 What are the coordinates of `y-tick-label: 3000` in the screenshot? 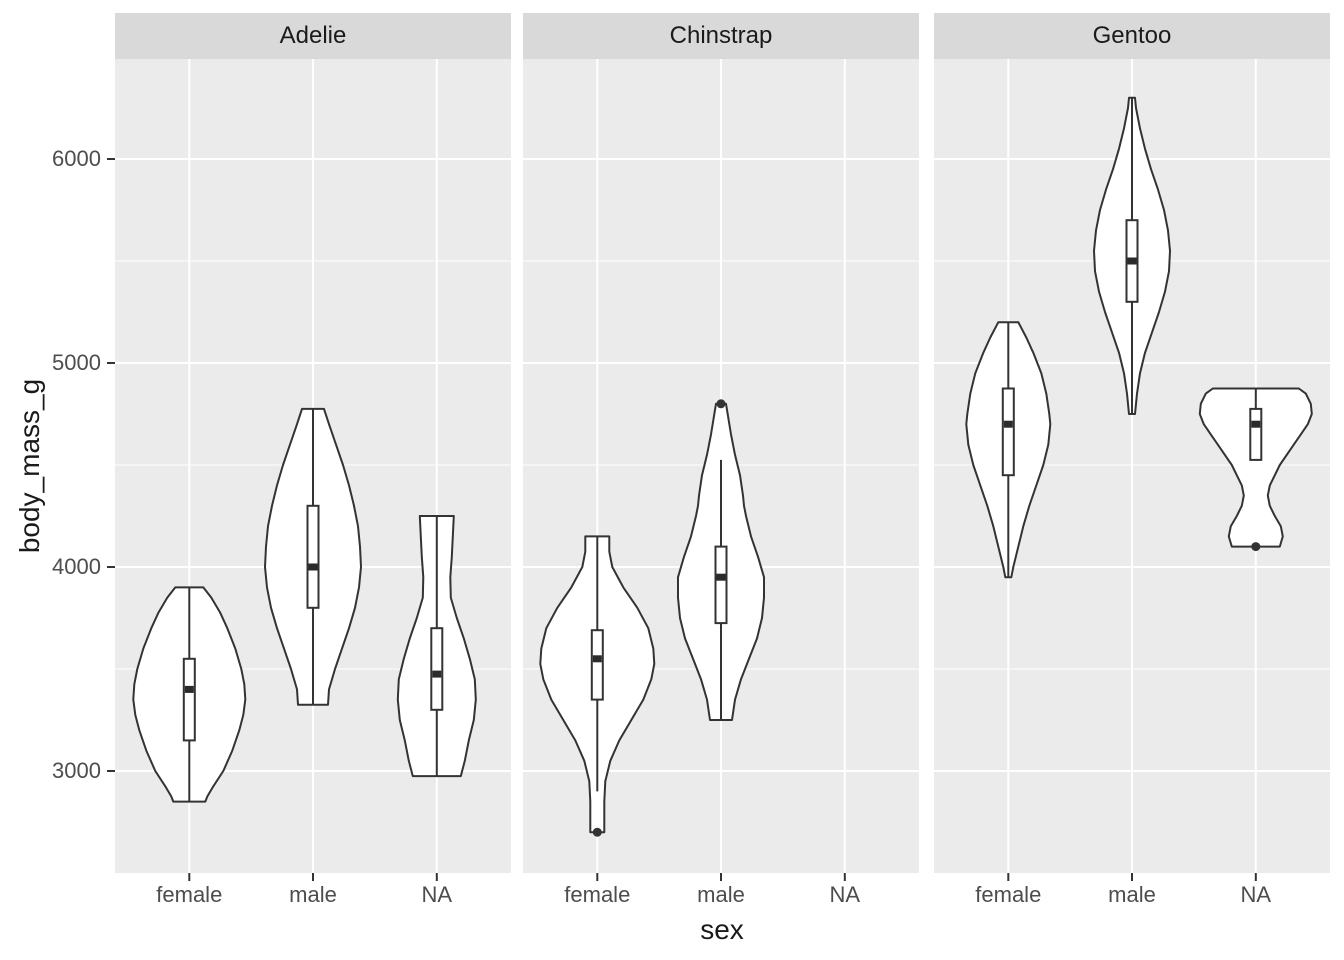 It's located at (76, 770).